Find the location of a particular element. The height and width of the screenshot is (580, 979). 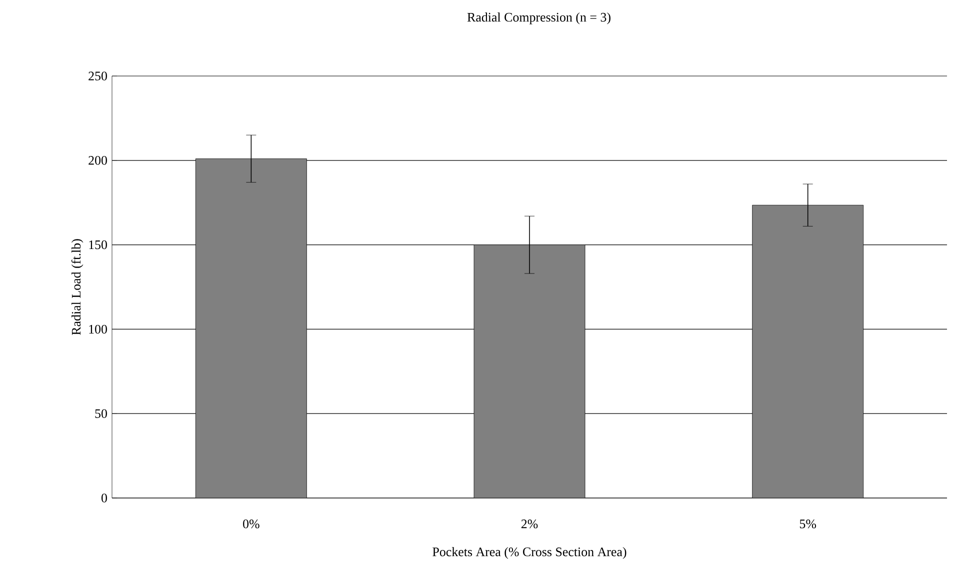

x-tick-label: 5% is located at coordinates (808, 524).